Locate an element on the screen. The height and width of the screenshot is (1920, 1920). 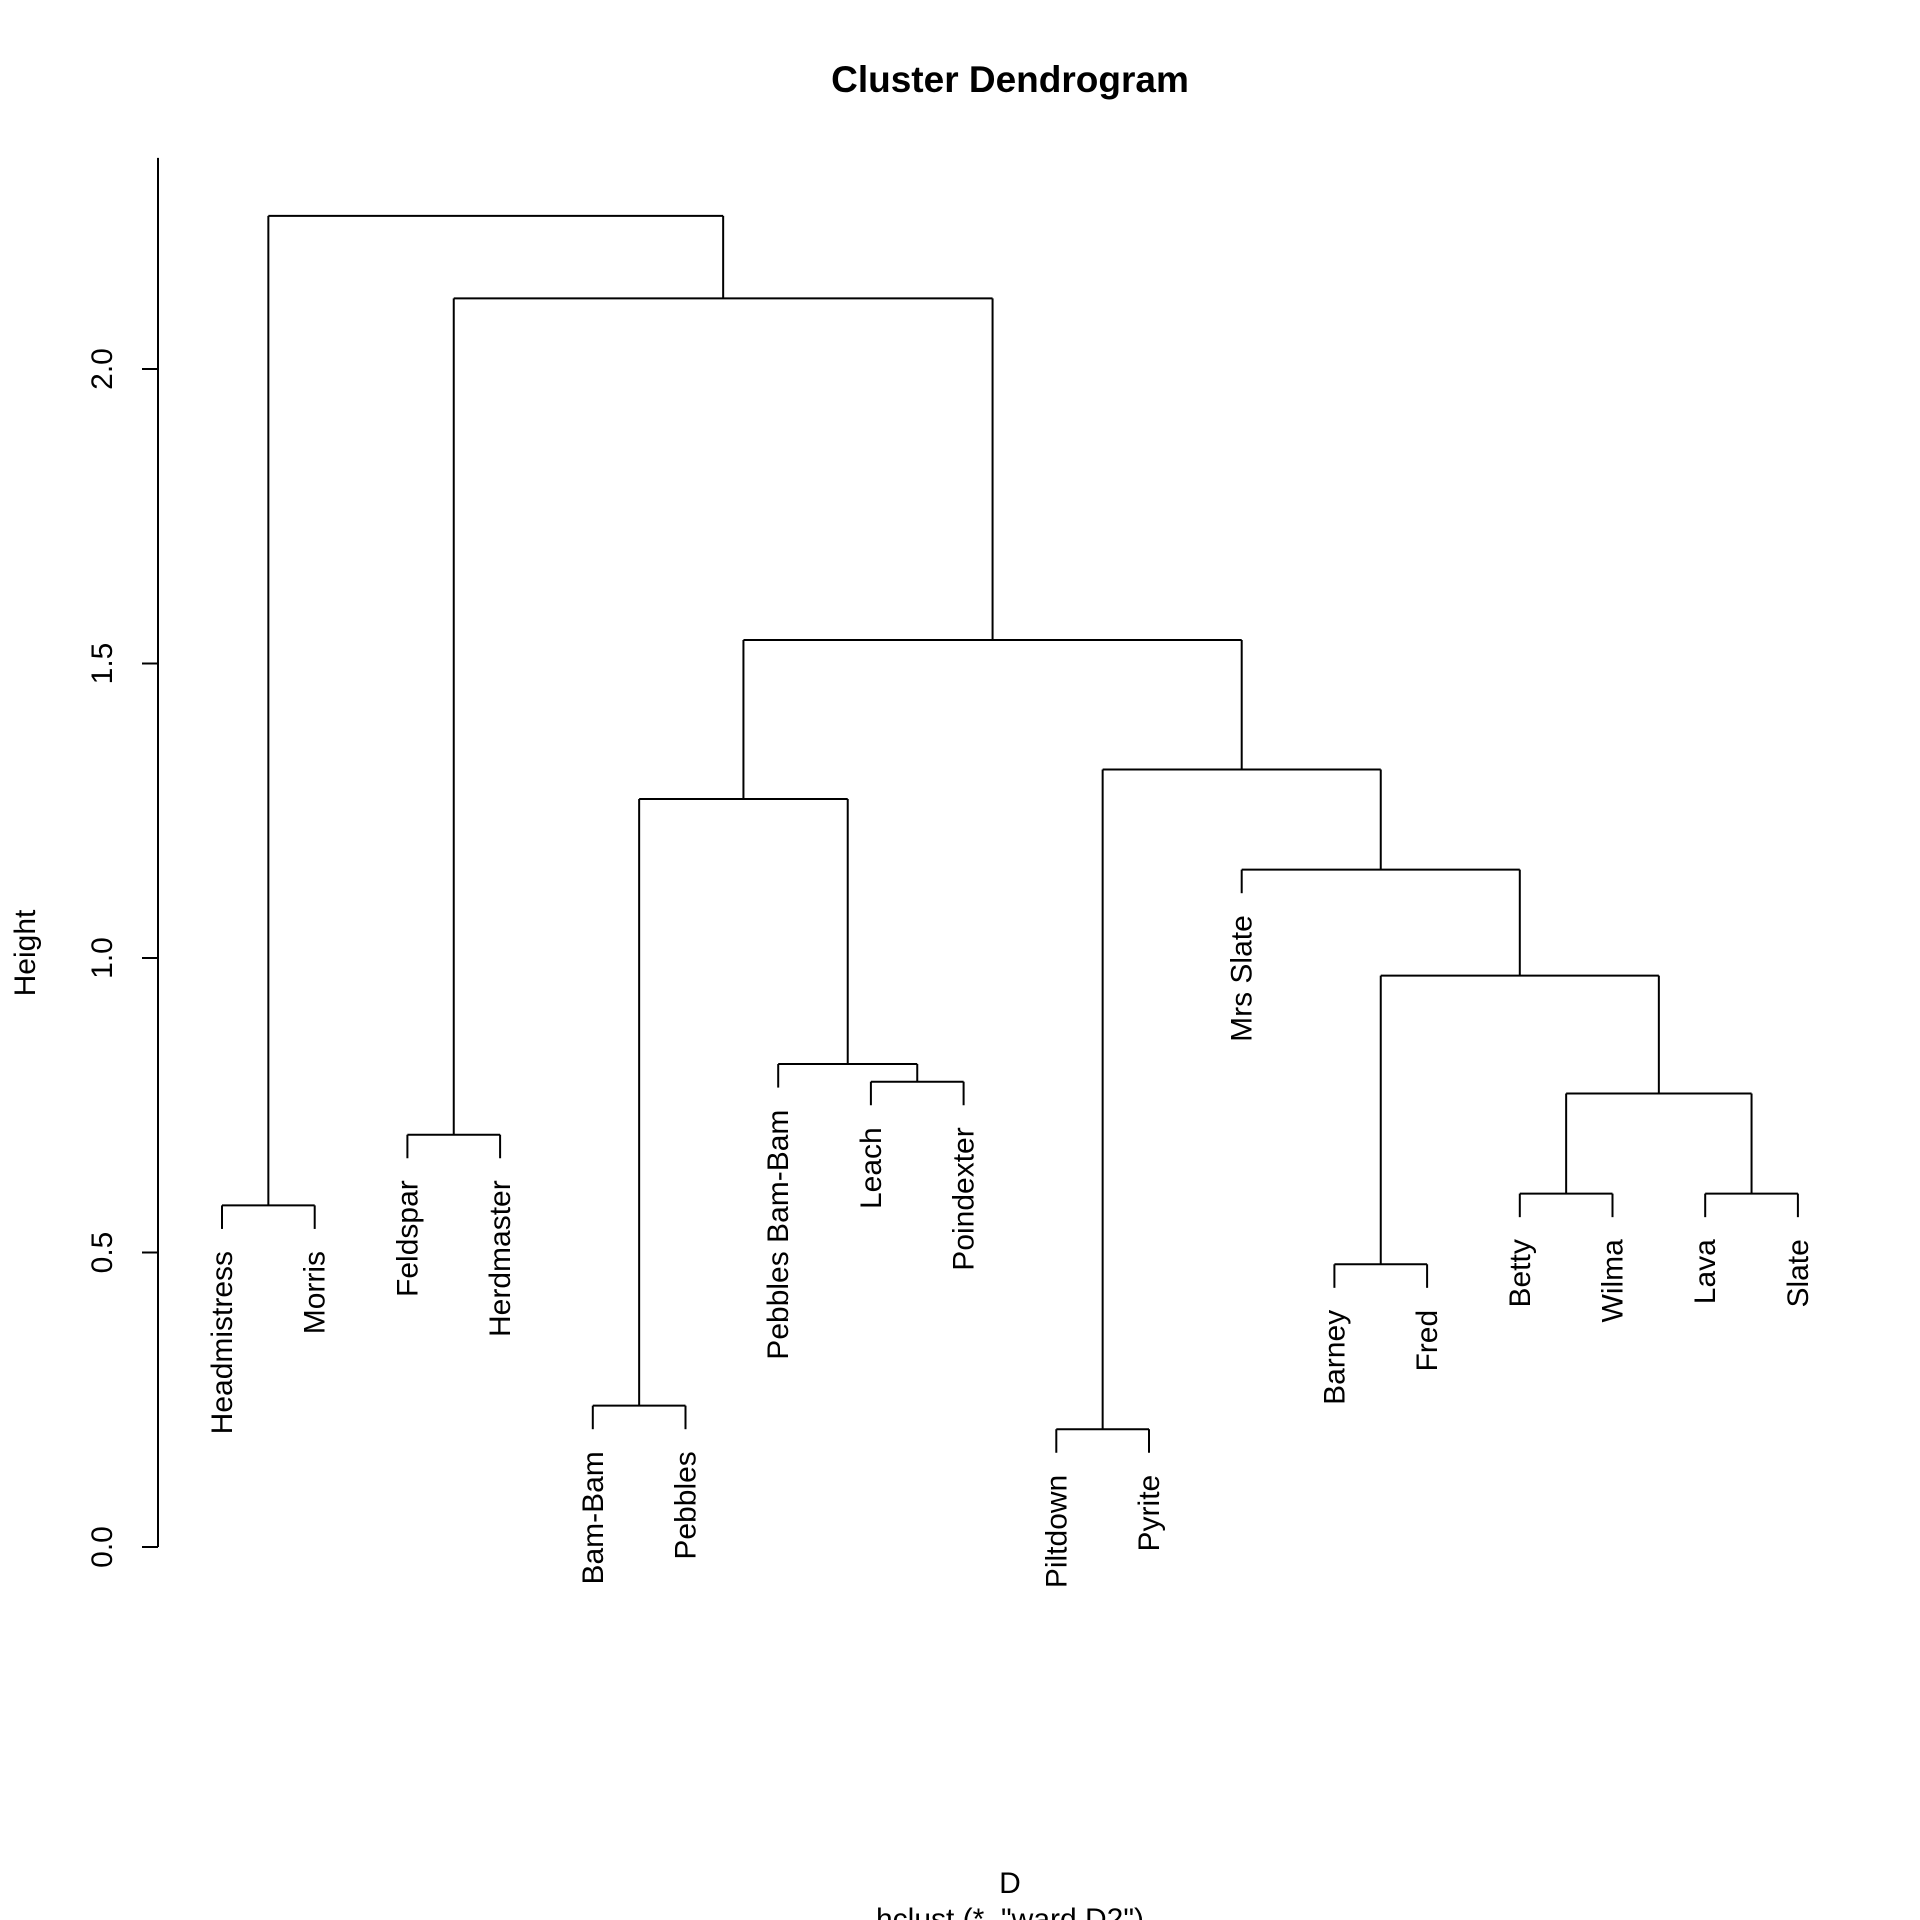
leaf-label: Lava is located at coordinates (1705, 1271).